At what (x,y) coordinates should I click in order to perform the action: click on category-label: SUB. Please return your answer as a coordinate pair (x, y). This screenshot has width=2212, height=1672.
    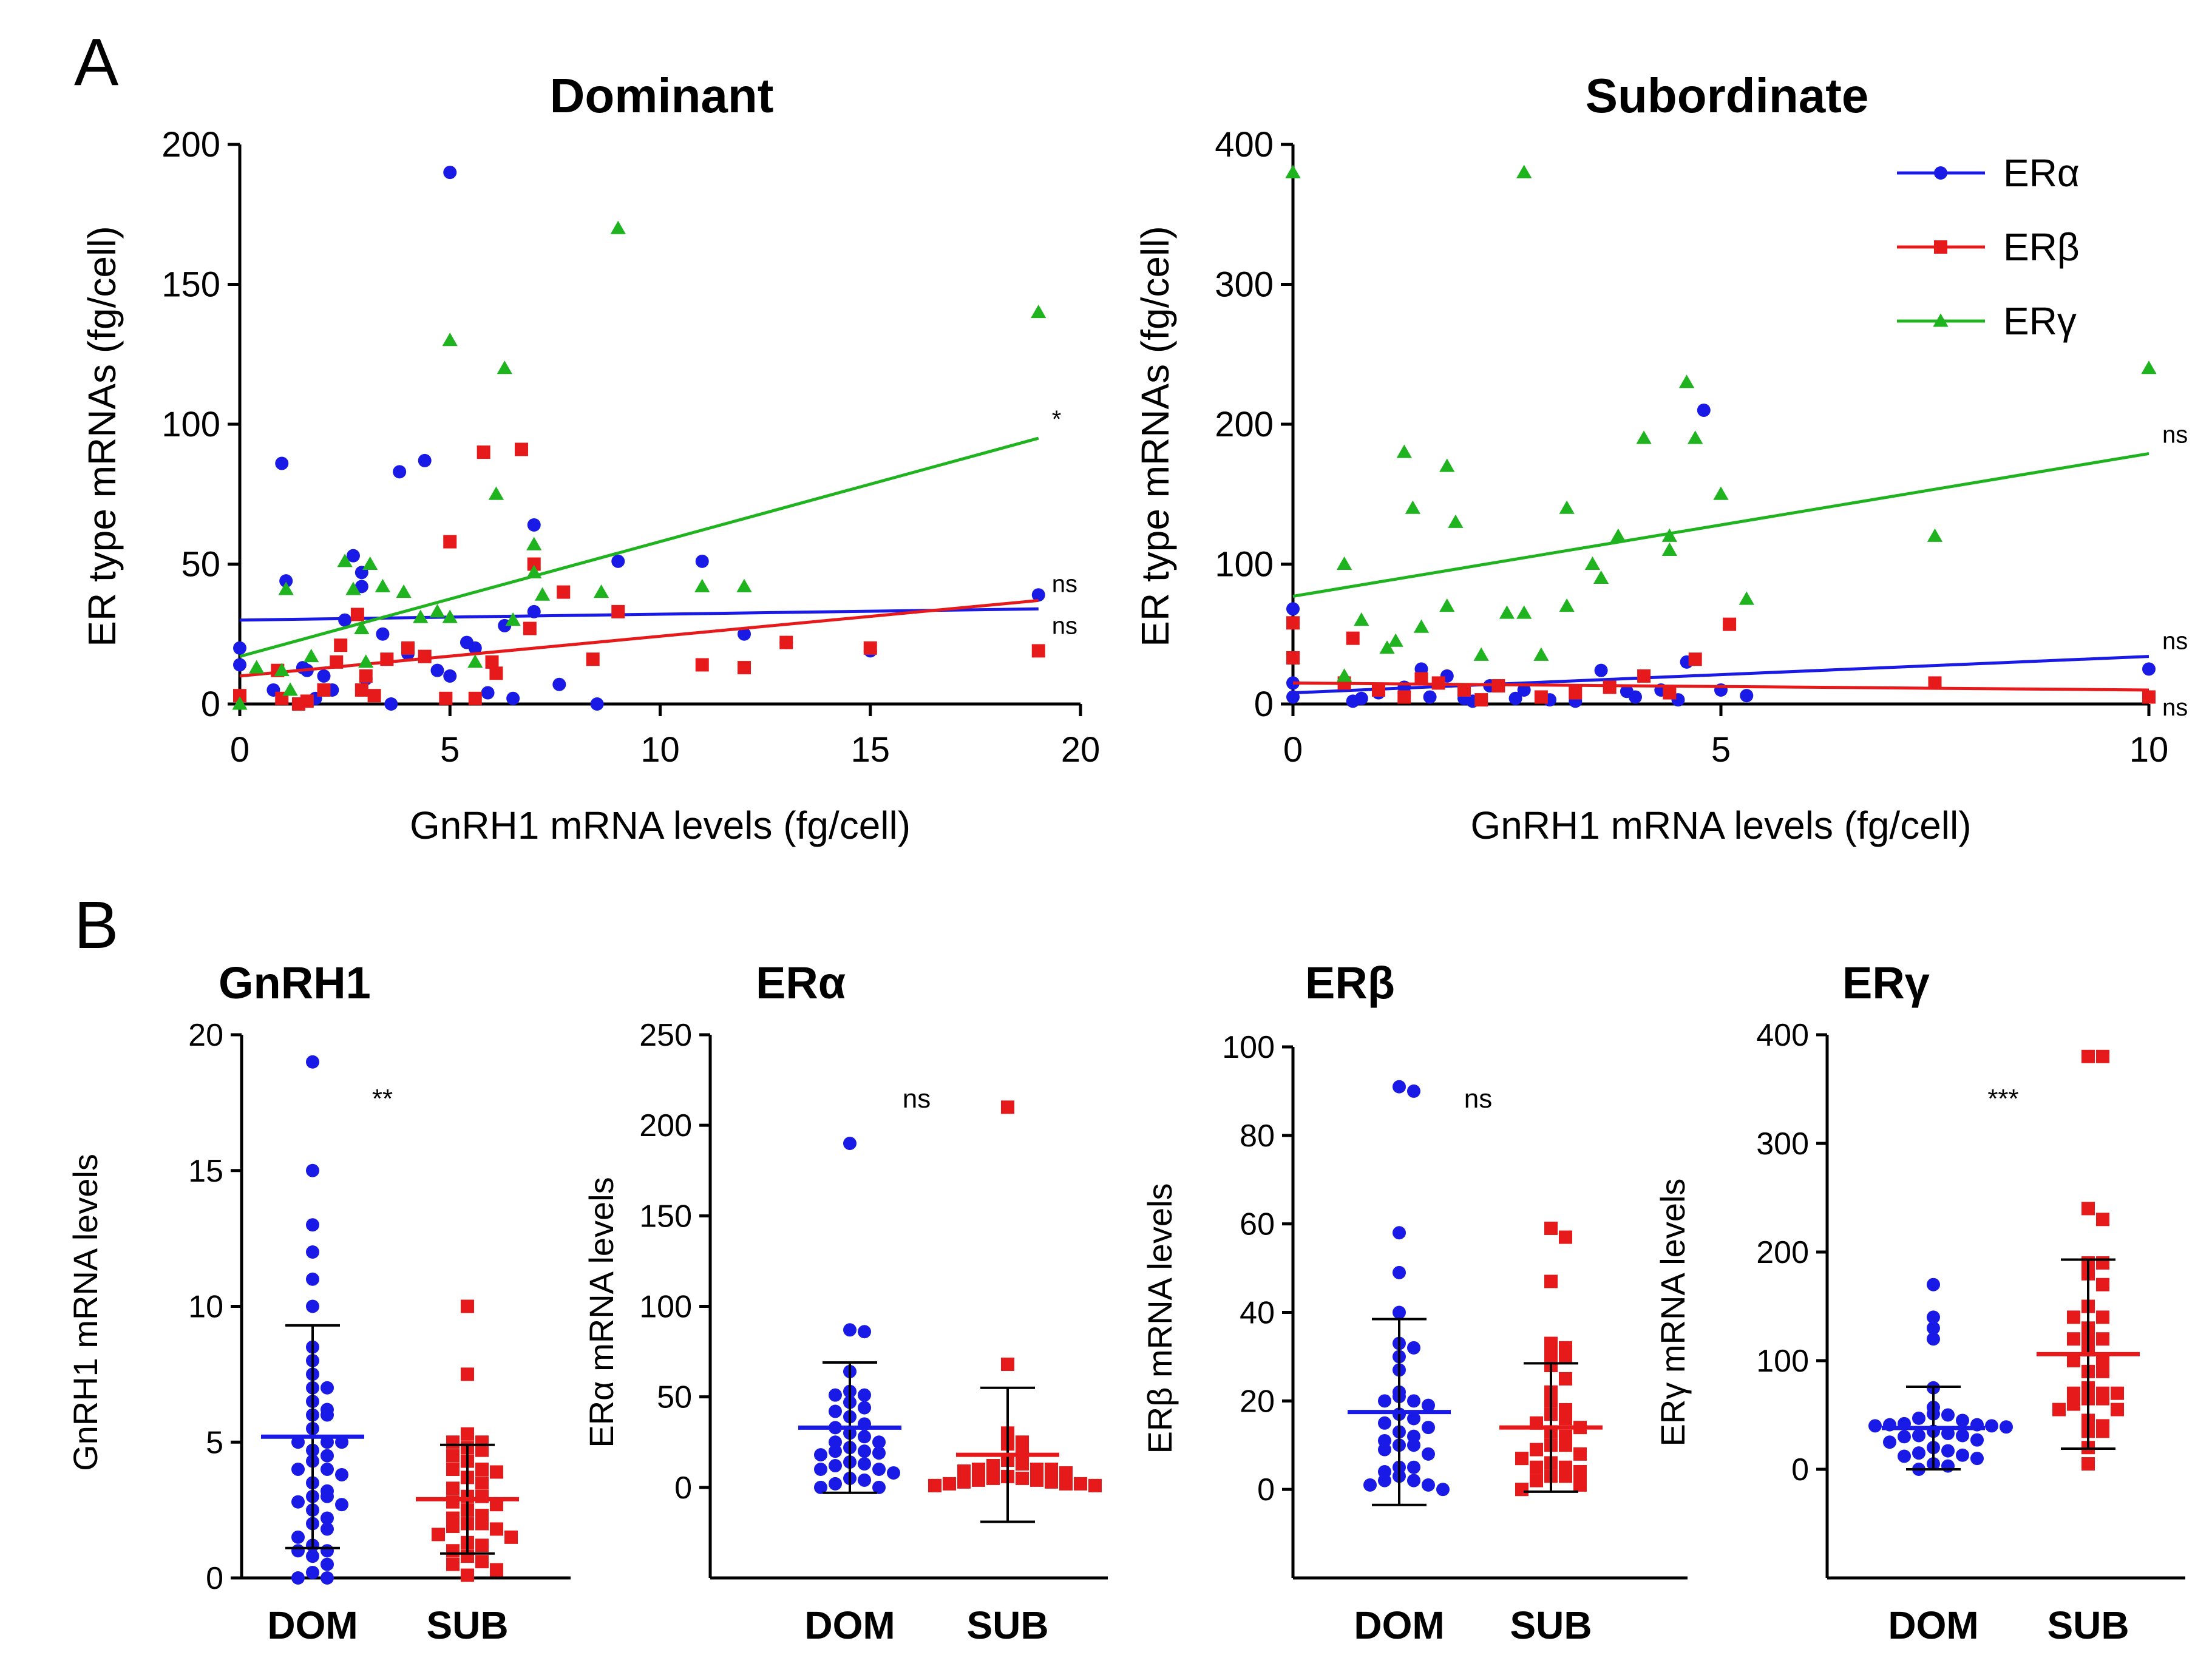
    Looking at the image, I should click on (1551, 1625).